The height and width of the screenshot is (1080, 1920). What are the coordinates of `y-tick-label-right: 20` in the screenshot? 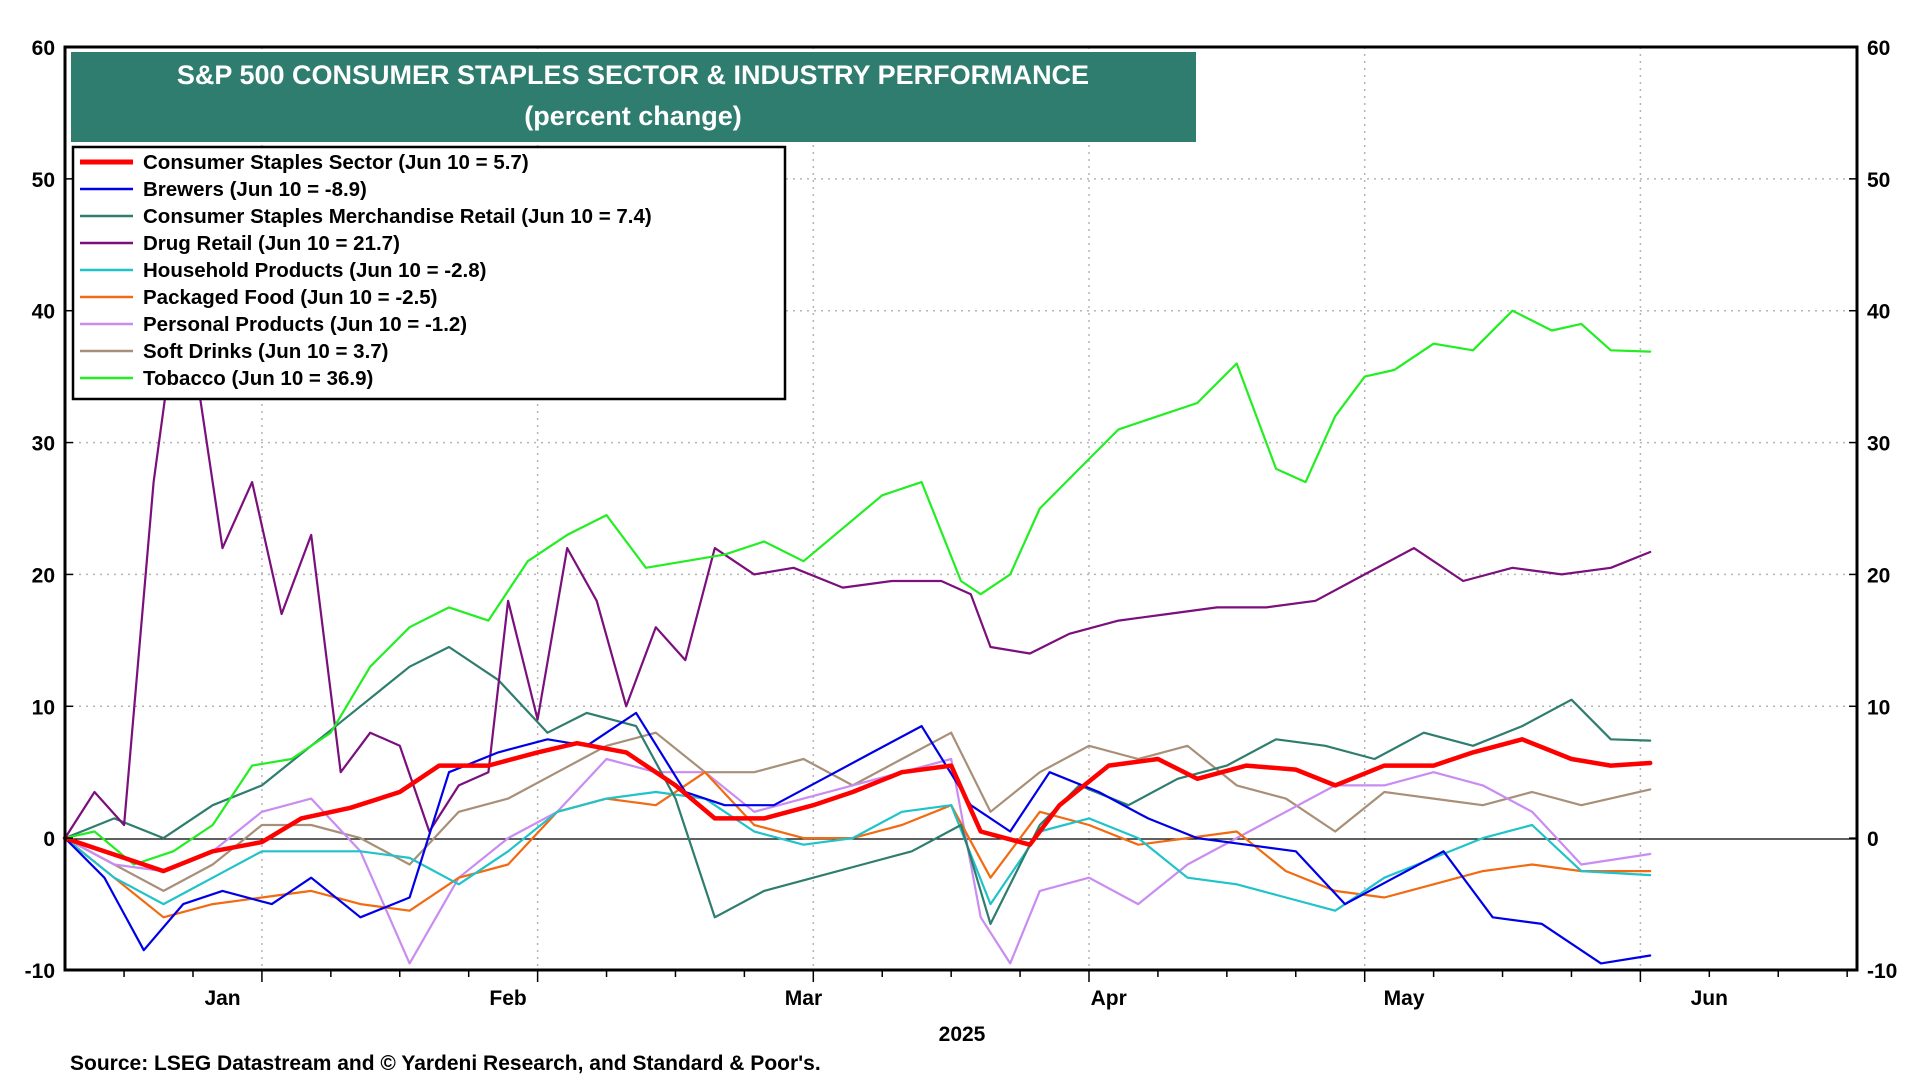 It's located at (1878, 575).